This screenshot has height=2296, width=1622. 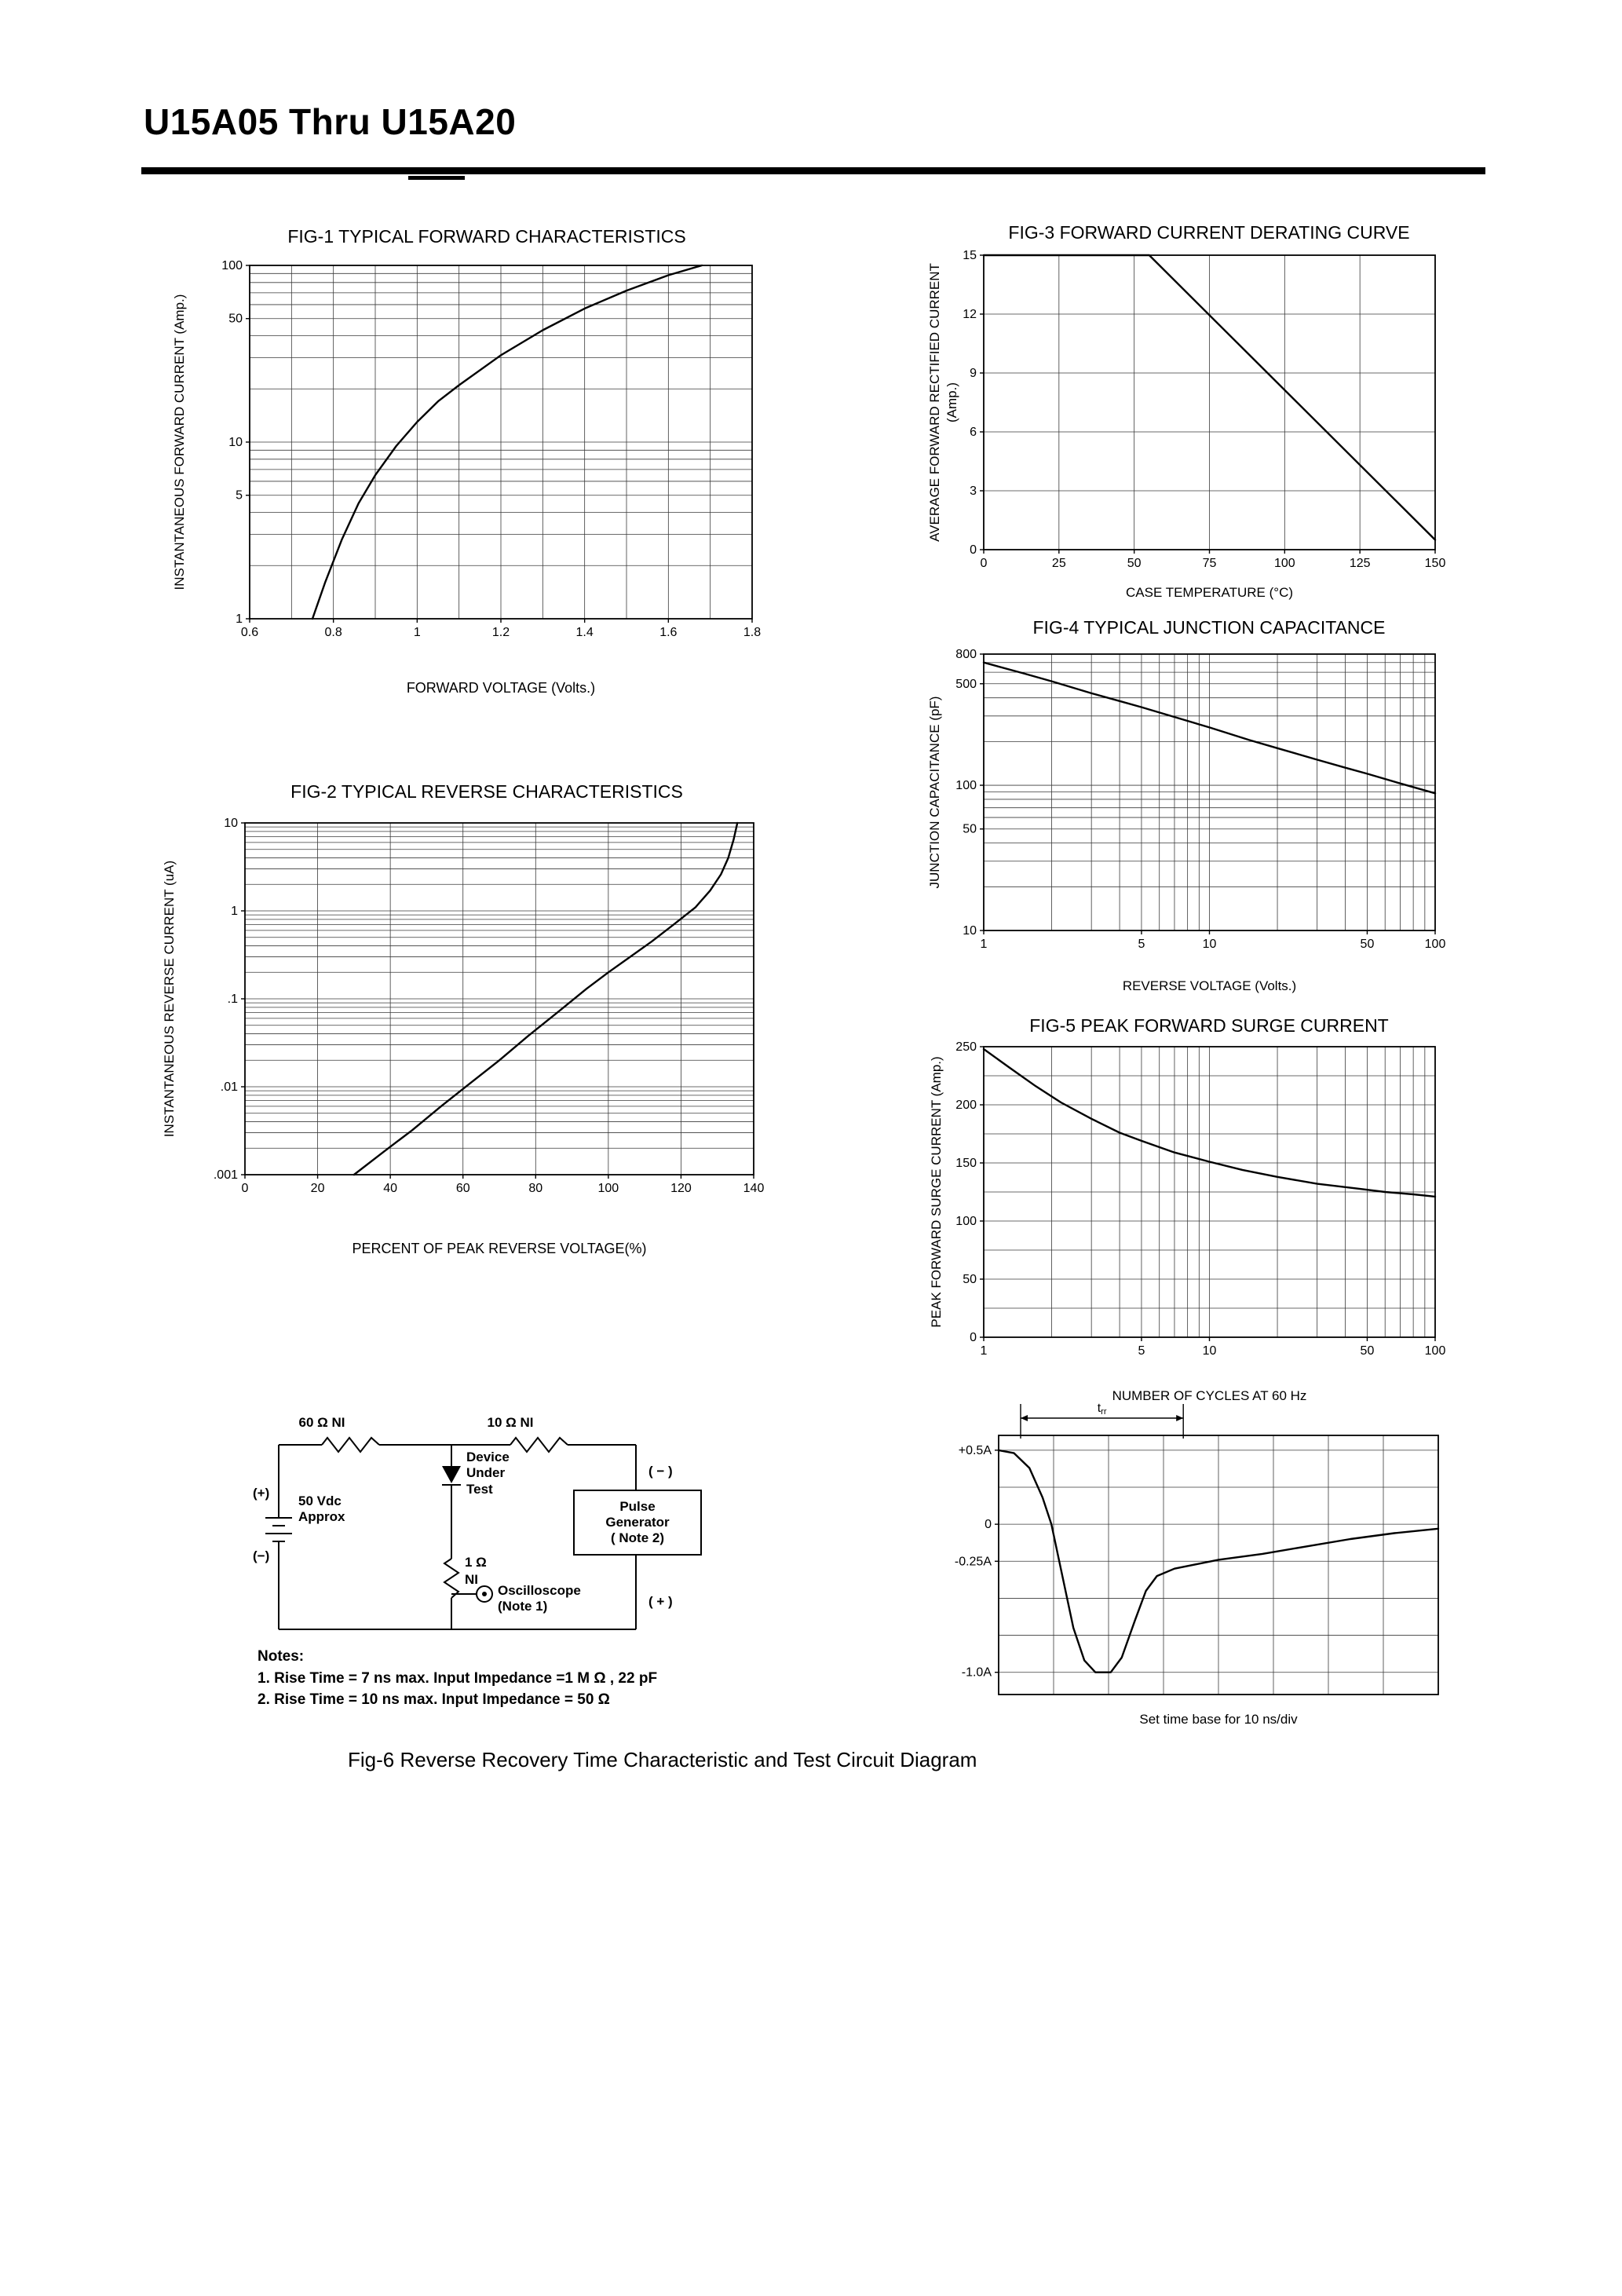 What do you see at coordinates (660, 1602) in the screenshot?
I see `pulse-plus-label: ( + )` at bounding box center [660, 1602].